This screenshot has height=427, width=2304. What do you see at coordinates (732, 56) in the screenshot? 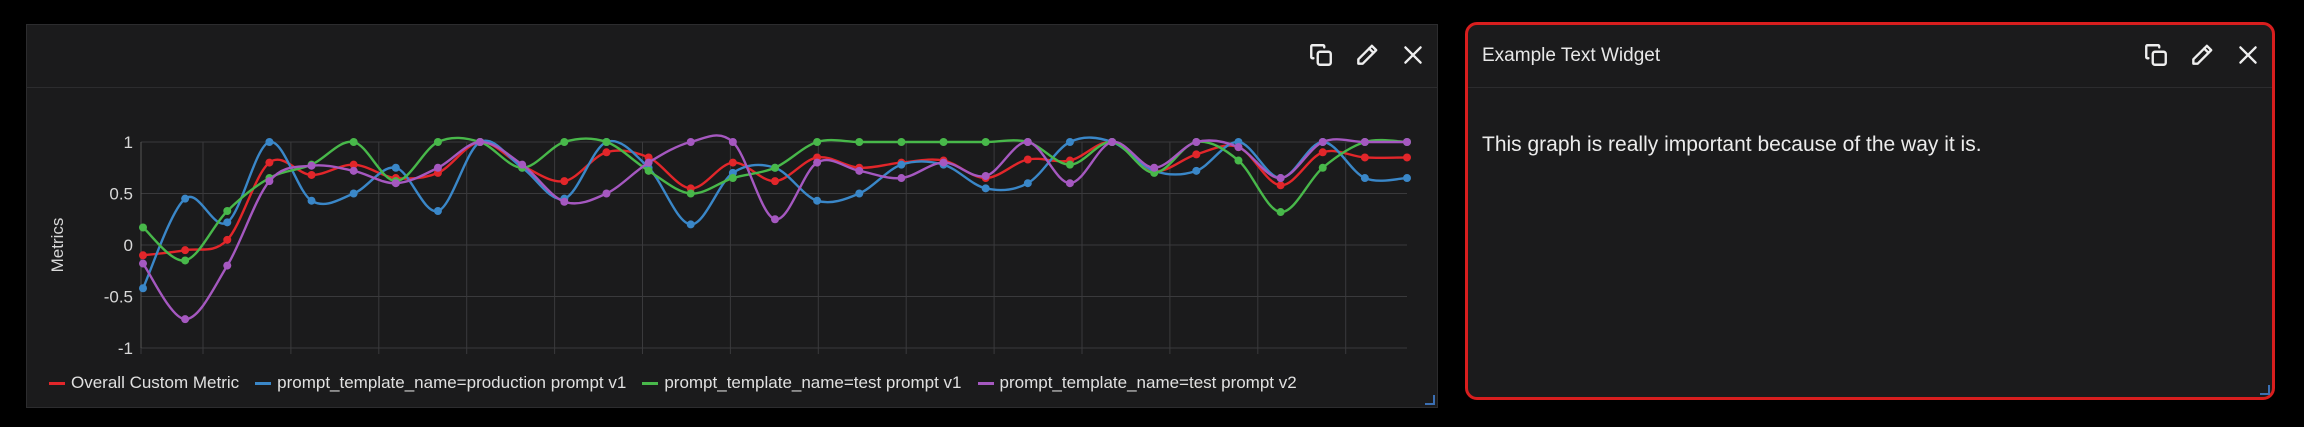
I see `chart-widget-header` at bounding box center [732, 56].